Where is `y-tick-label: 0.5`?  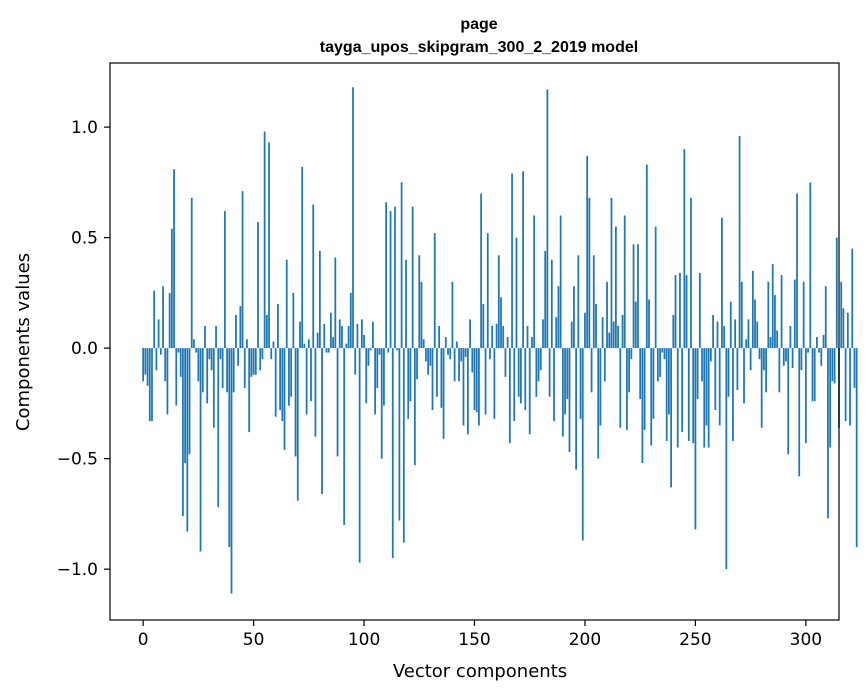 y-tick-label: 0.5 is located at coordinates (84, 239).